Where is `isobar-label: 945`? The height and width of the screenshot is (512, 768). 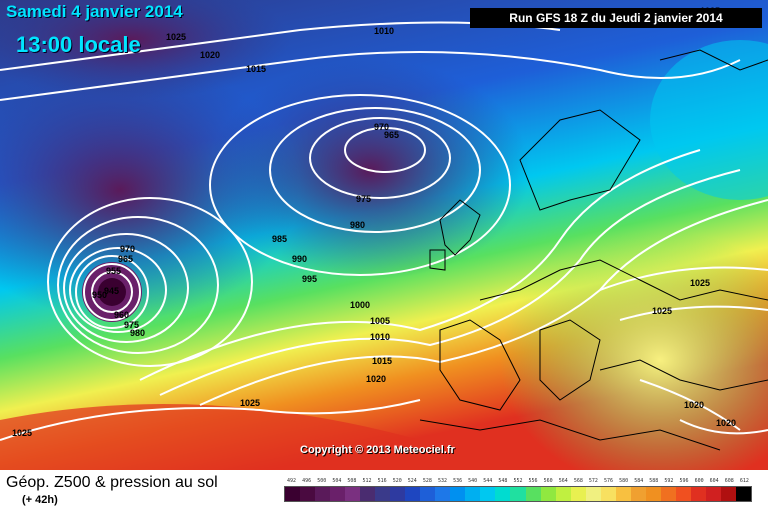
isobar-label: 945 is located at coordinates (111, 291).